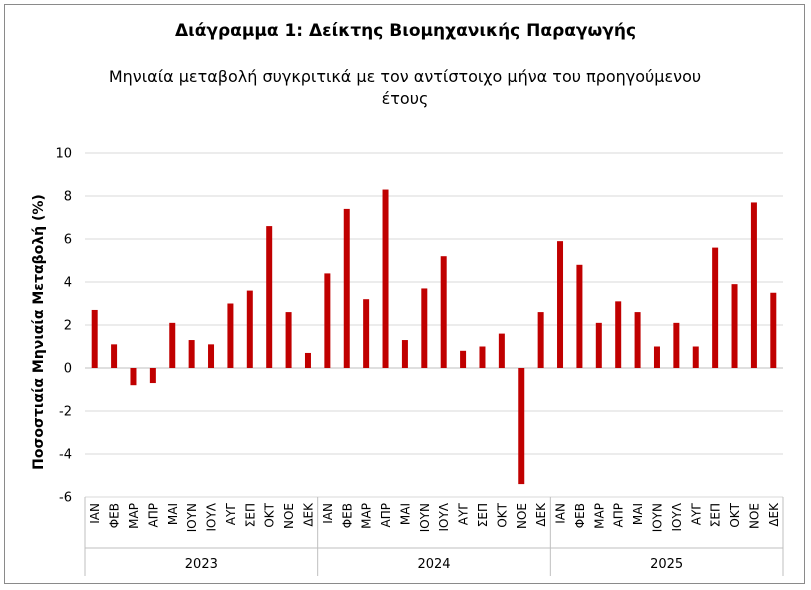 This screenshot has height=590, width=811. Describe the element at coordinates (68, 197) in the screenshot. I see `y-tick-label: 8` at that location.